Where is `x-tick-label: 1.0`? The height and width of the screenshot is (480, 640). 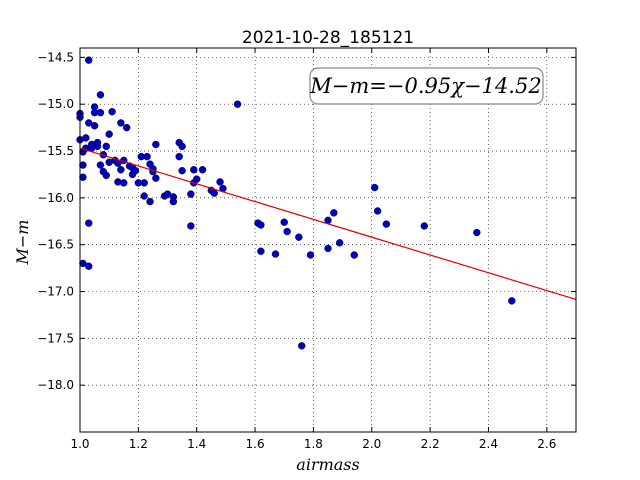 x-tick-label: 1.0 is located at coordinates (79, 444).